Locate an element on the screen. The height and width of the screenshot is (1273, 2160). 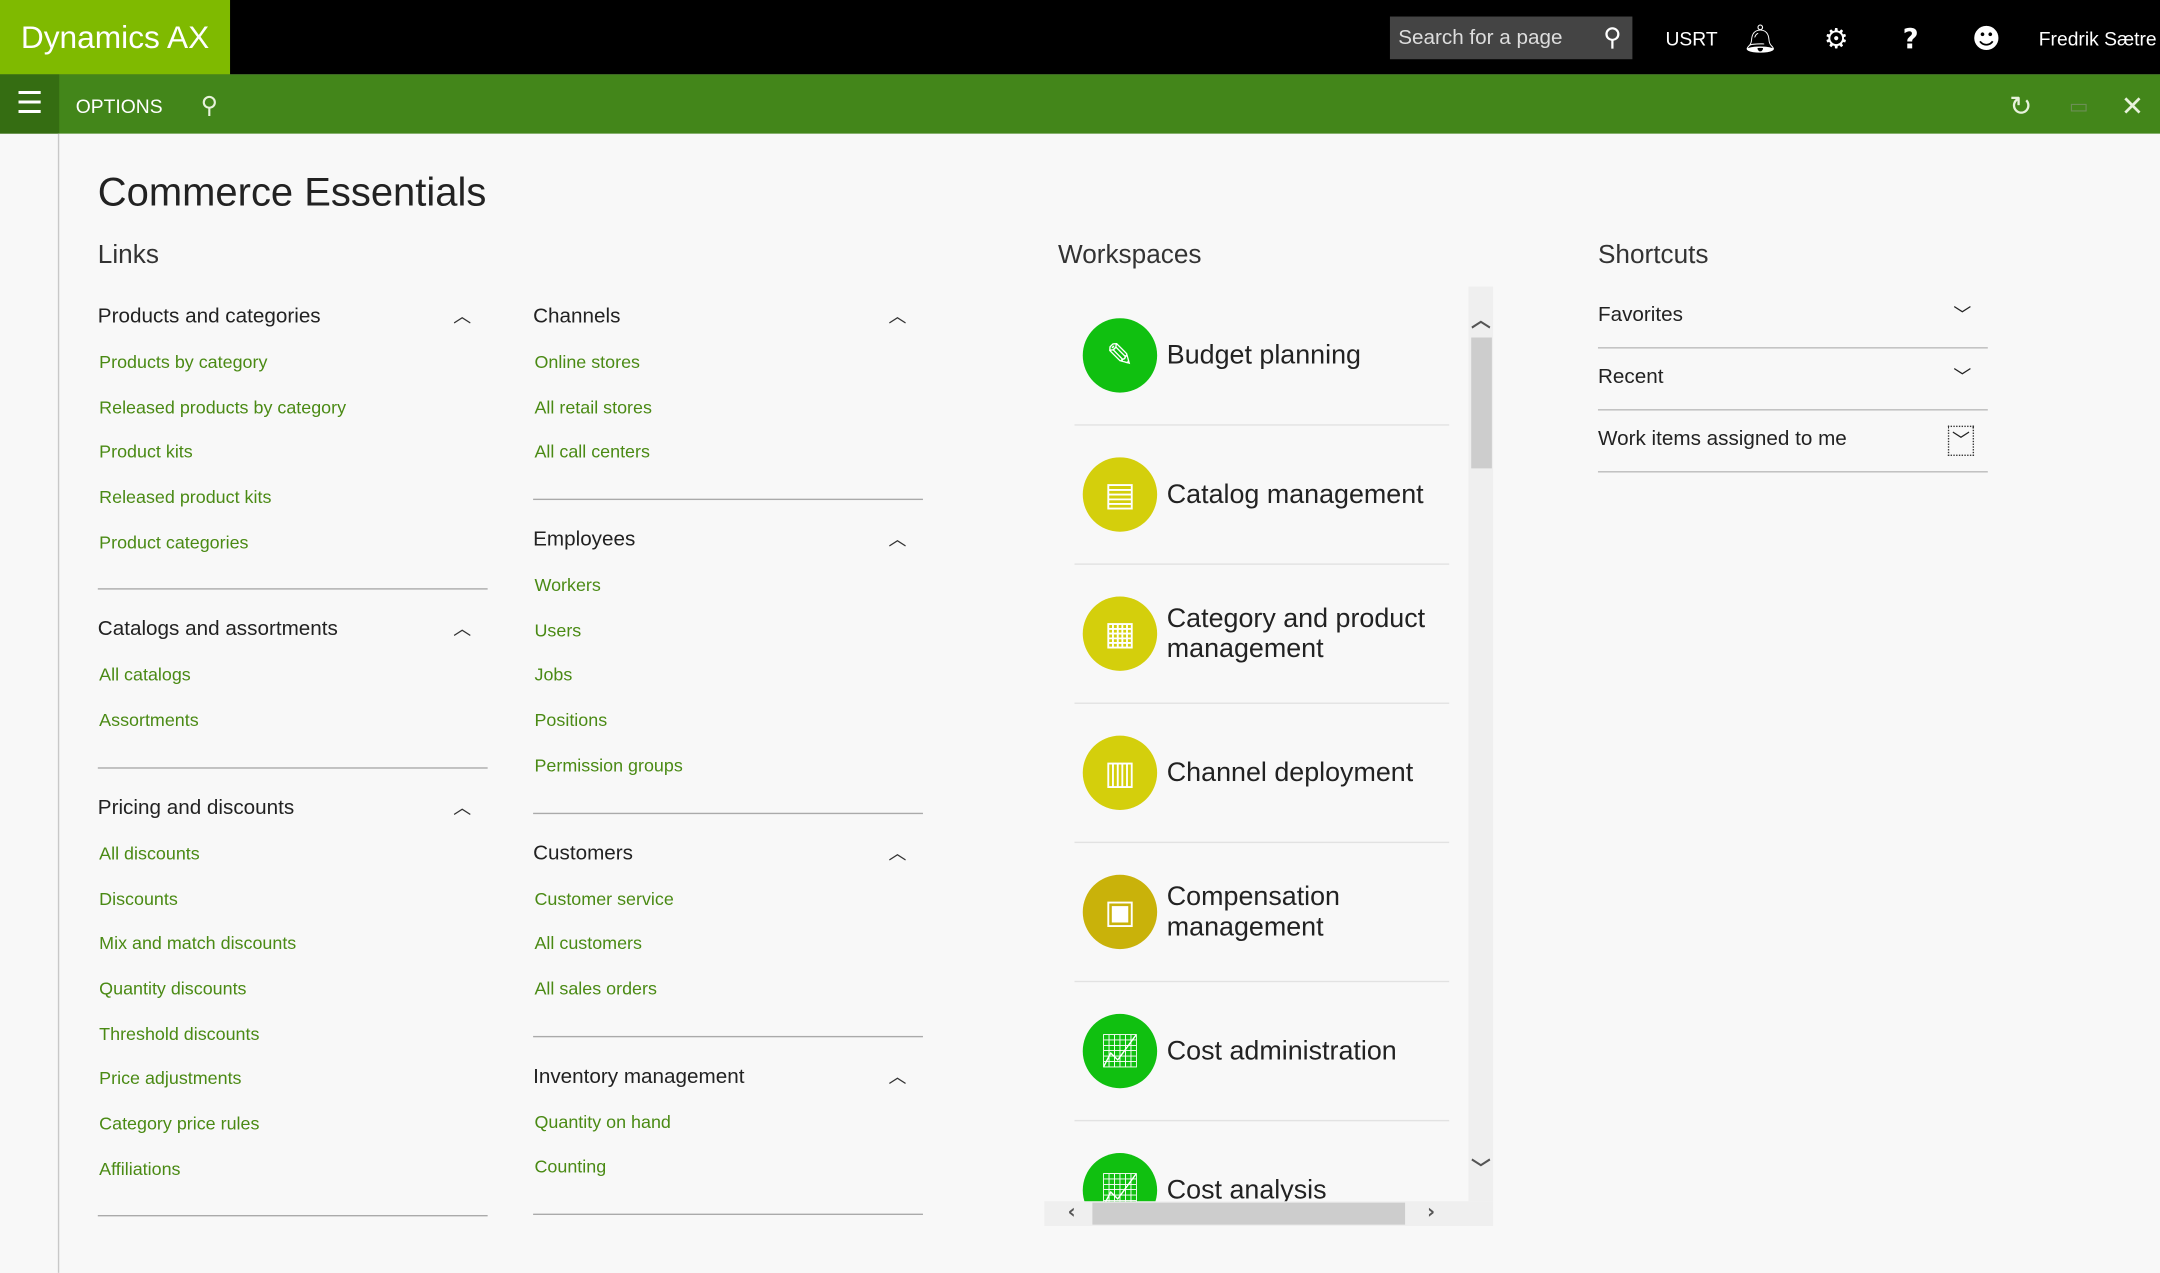
top-bar is located at coordinates (1080, 37).